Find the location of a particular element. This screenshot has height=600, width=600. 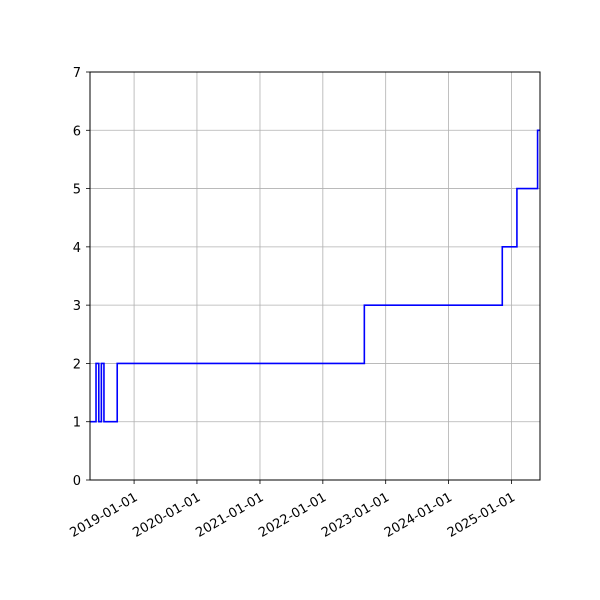

y-tick-label: 3 is located at coordinates (77, 306).